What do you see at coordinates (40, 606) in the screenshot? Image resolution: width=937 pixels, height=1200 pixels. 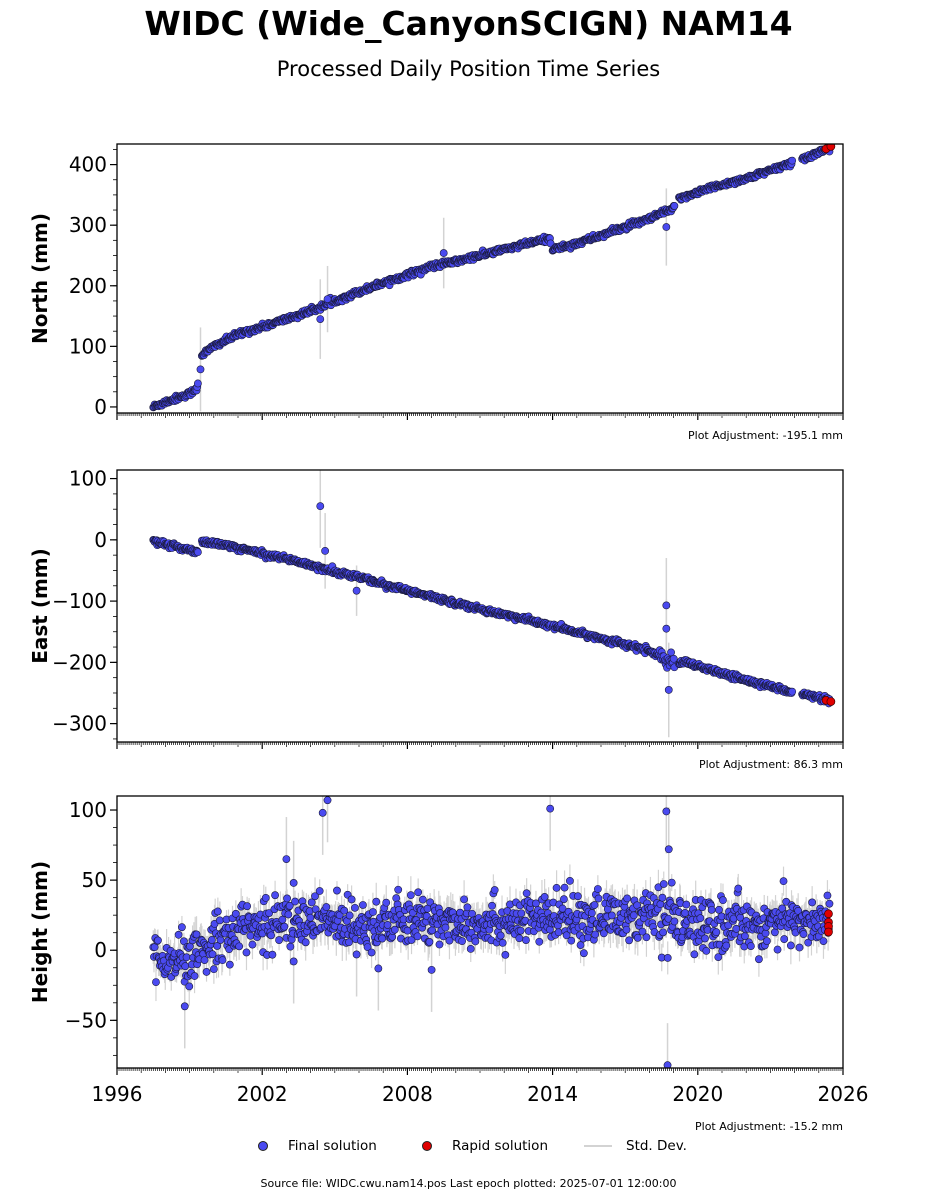 I see `y-axis-label: East (mm)` at bounding box center [40, 606].